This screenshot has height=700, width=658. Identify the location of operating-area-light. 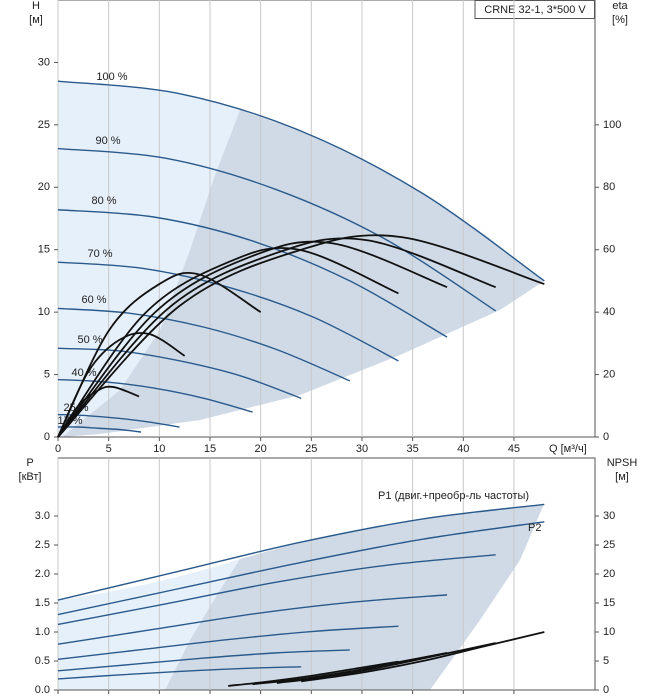
(149, 259).